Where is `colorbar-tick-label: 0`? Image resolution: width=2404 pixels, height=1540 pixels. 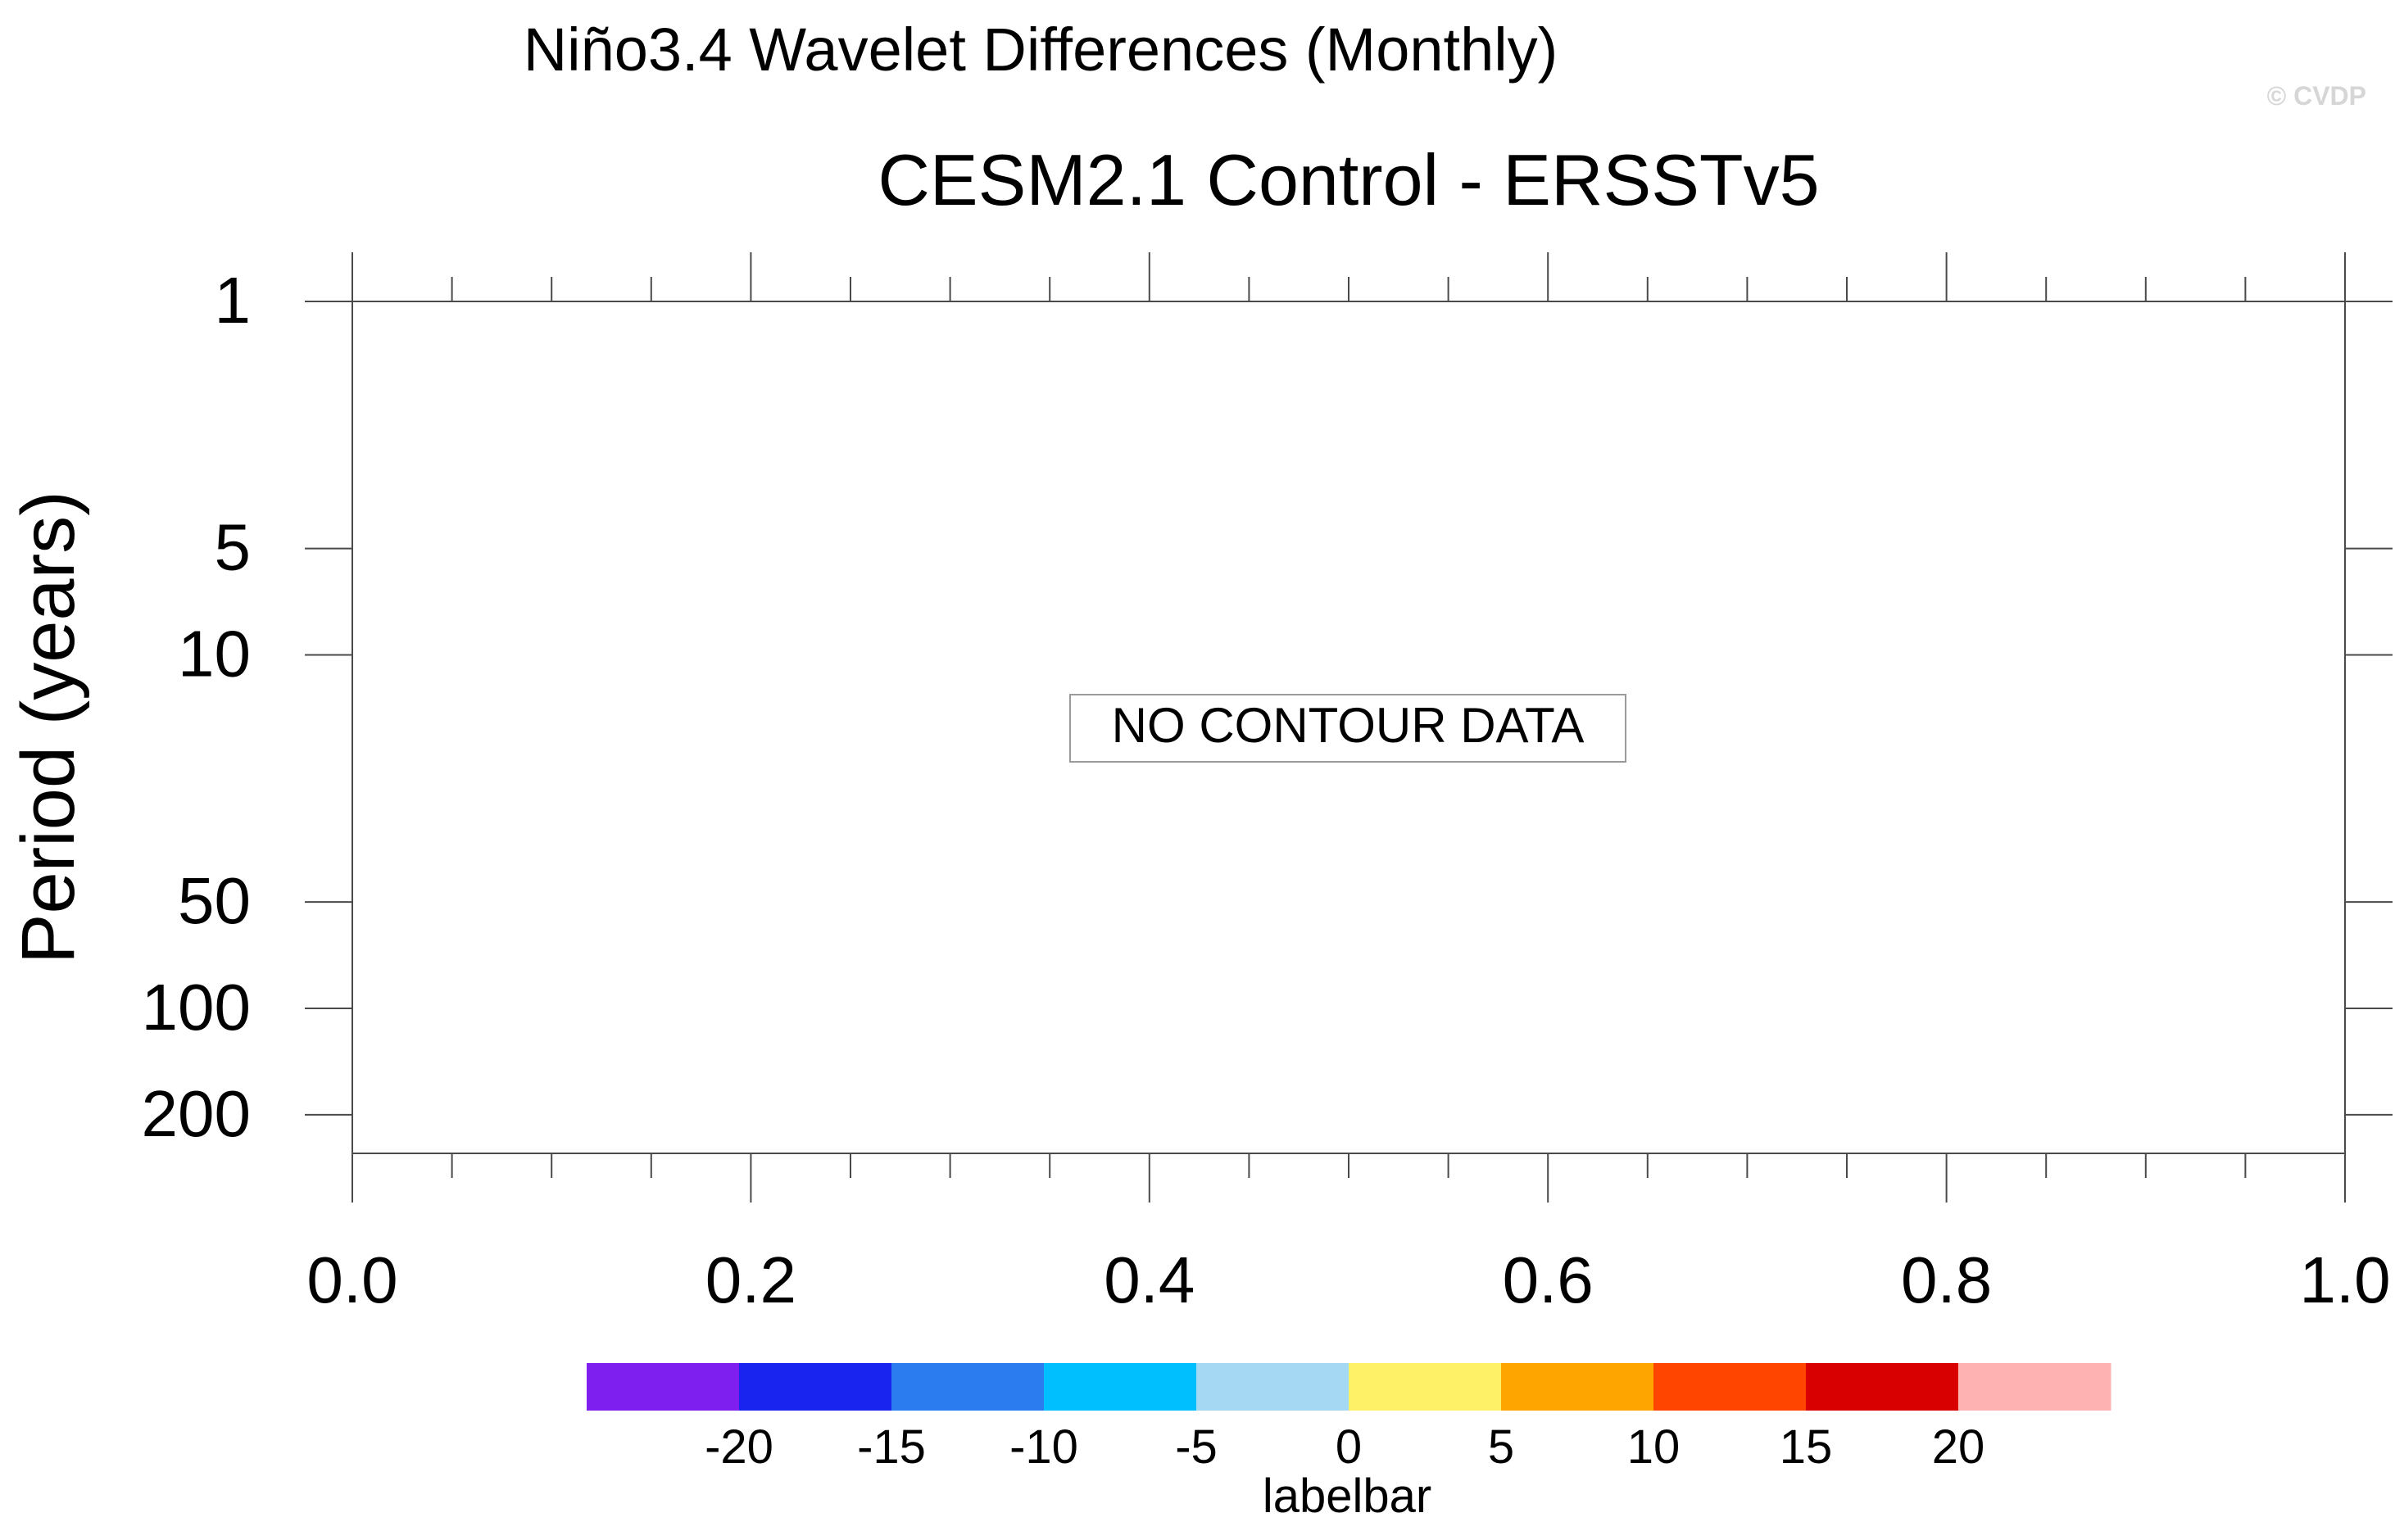 colorbar-tick-label: 0 is located at coordinates (1349, 1447).